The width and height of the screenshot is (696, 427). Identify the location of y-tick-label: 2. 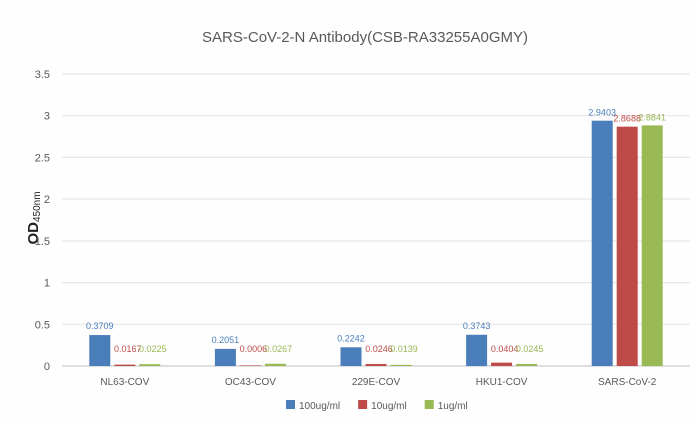
(47, 200).